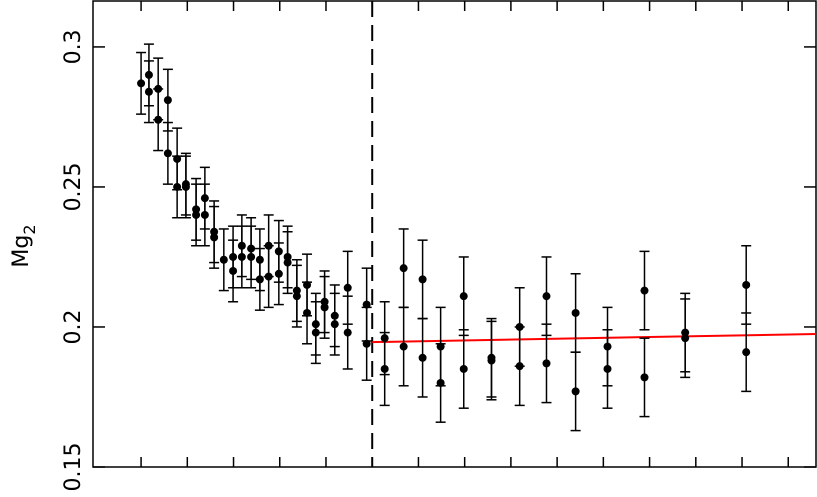  I want to click on y-label-subscript: 2, so click(29, 229).